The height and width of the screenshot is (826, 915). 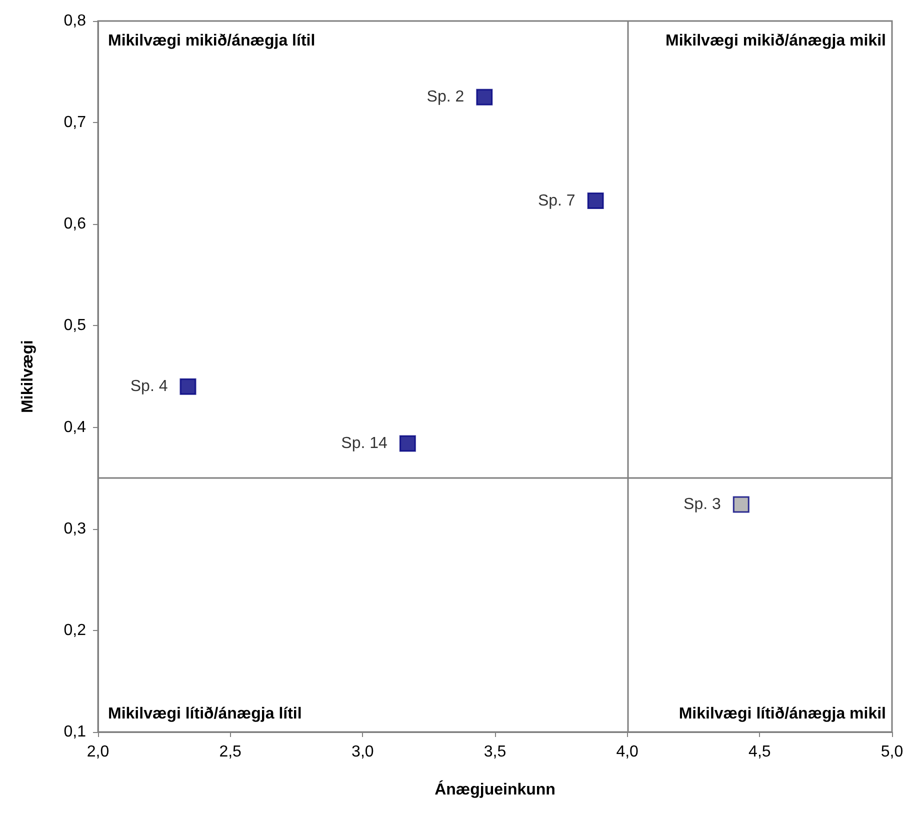 What do you see at coordinates (149, 387) in the screenshot?
I see `series-label: Sp. 4` at bounding box center [149, 387].